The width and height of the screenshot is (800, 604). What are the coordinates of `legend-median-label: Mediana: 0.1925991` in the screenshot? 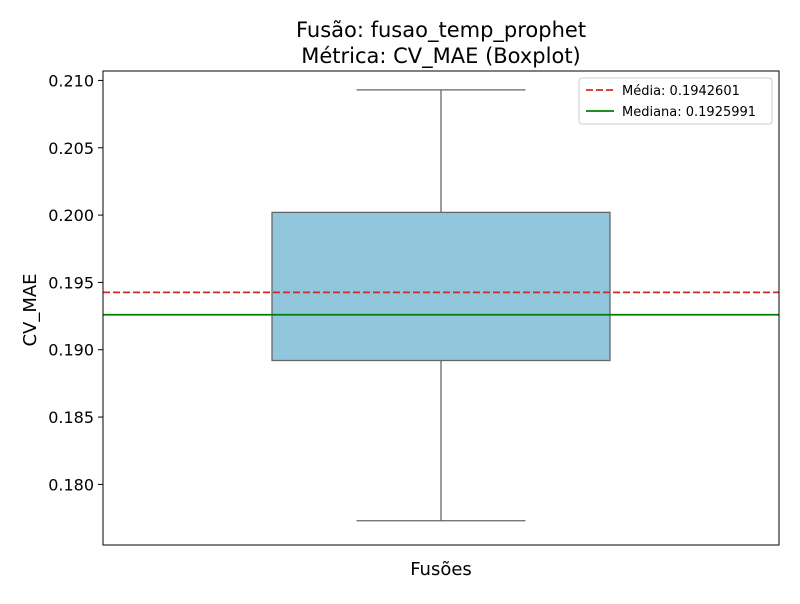 It's located at (689, 112).